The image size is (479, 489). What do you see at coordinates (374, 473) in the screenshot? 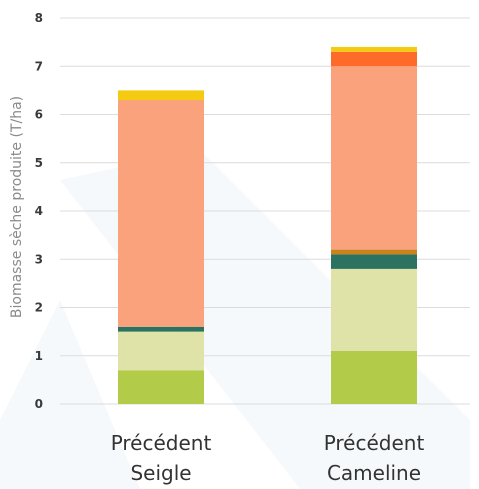
I see `category-label-1-line-1: Cameline` at bounding box center [374, 473].